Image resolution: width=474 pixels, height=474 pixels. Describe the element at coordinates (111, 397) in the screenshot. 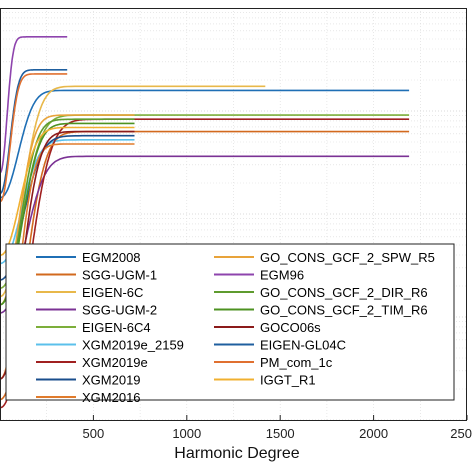

I see `legend-entry: XGM2016` at that location.